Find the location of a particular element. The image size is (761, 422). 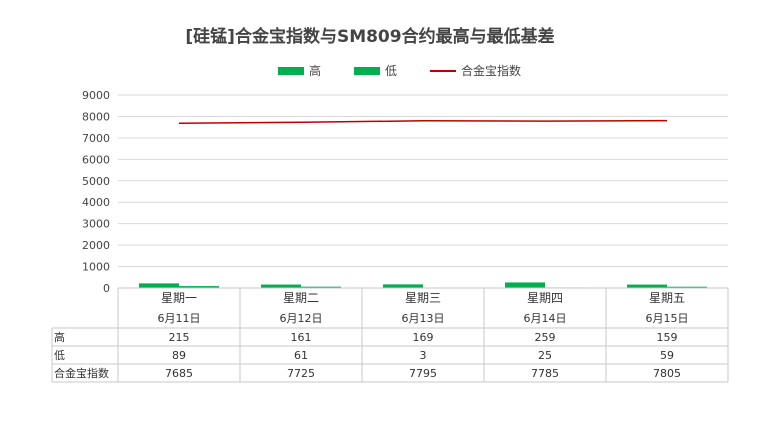

legend-label-low: 低 is located at coordinates (391, 71).